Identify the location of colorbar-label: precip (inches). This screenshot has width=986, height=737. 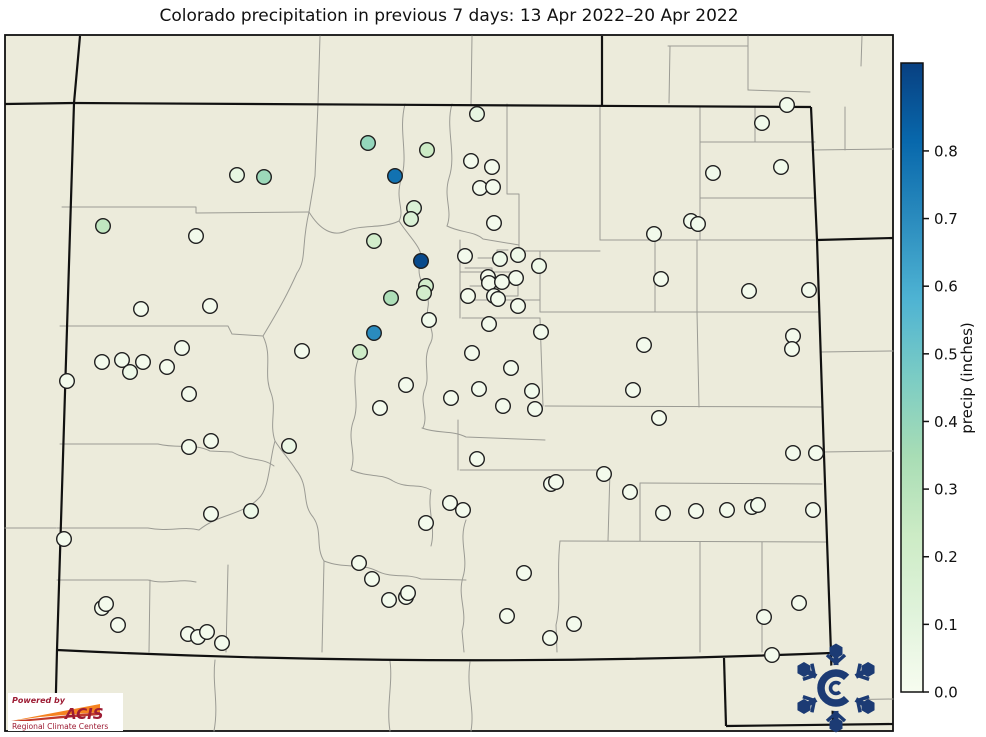
(967, 377).